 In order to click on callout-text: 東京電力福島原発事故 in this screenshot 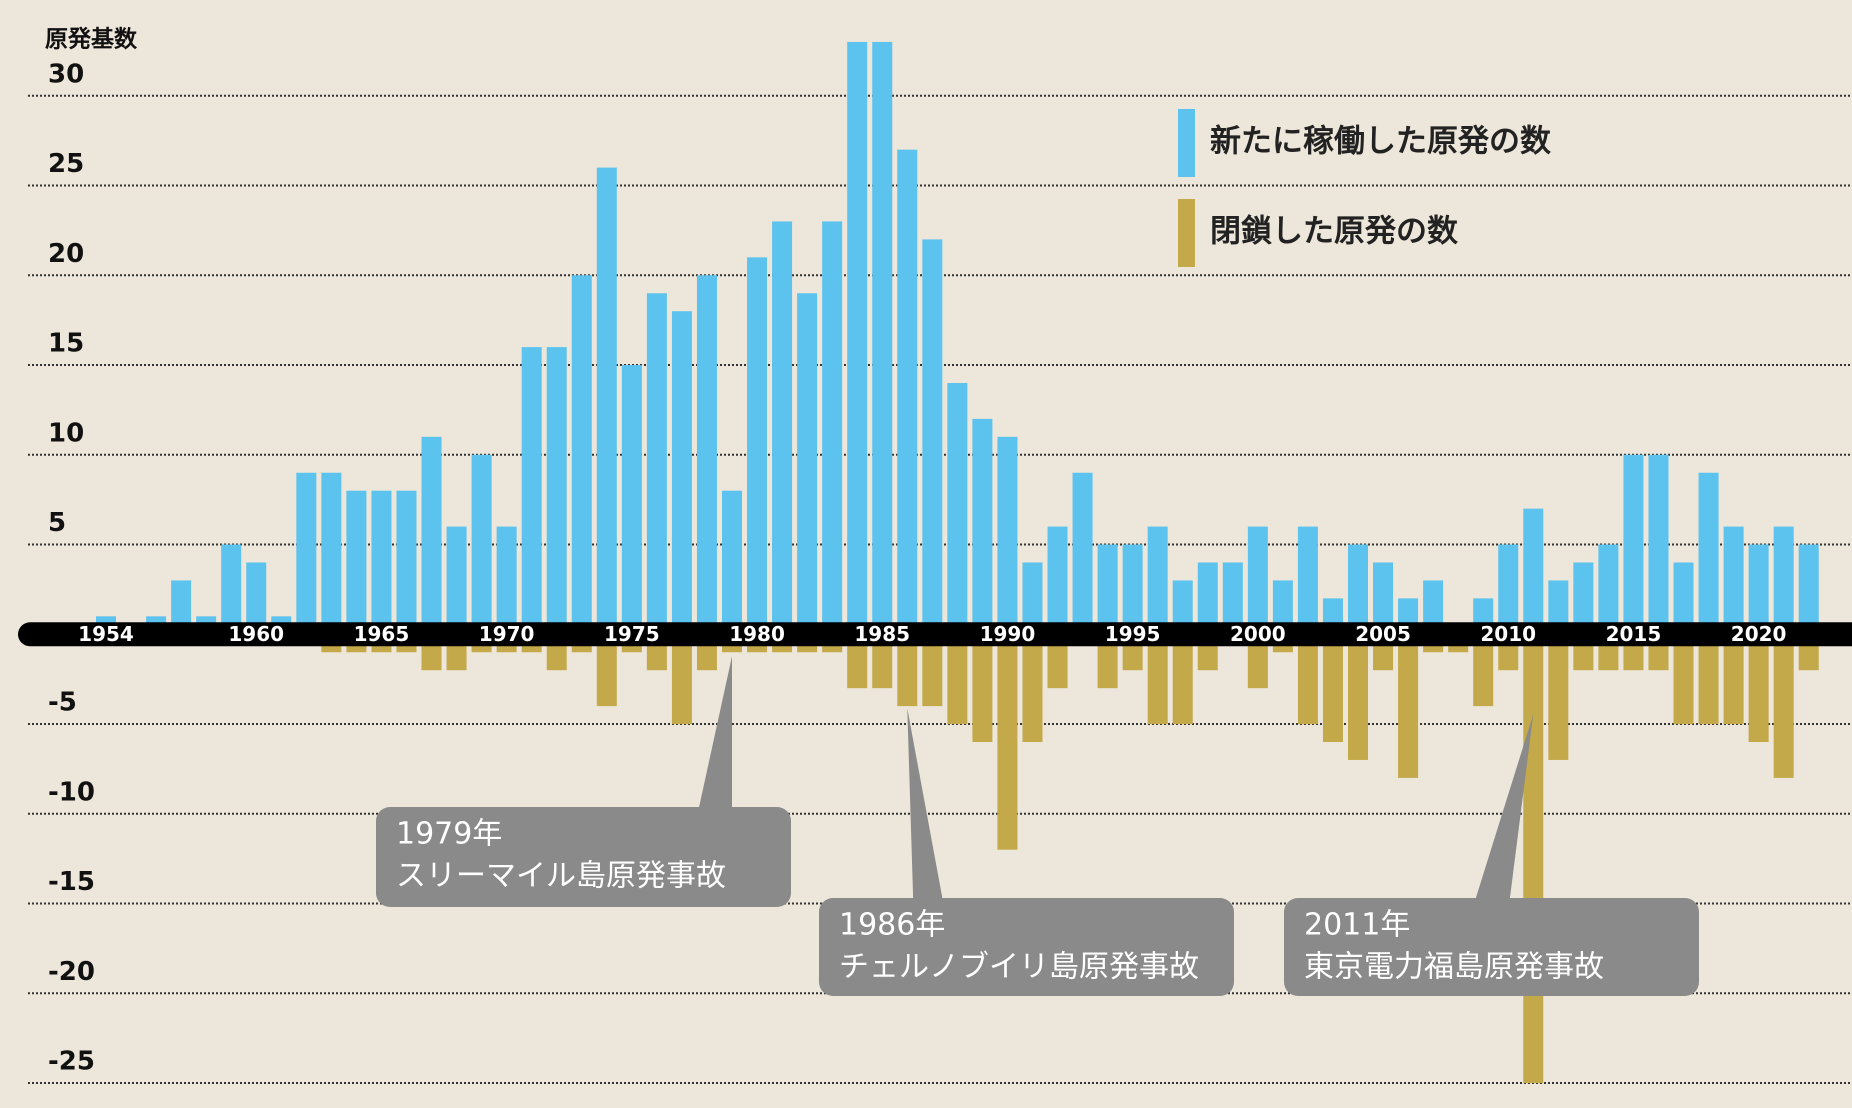, I will do `click(1454, 967)`.